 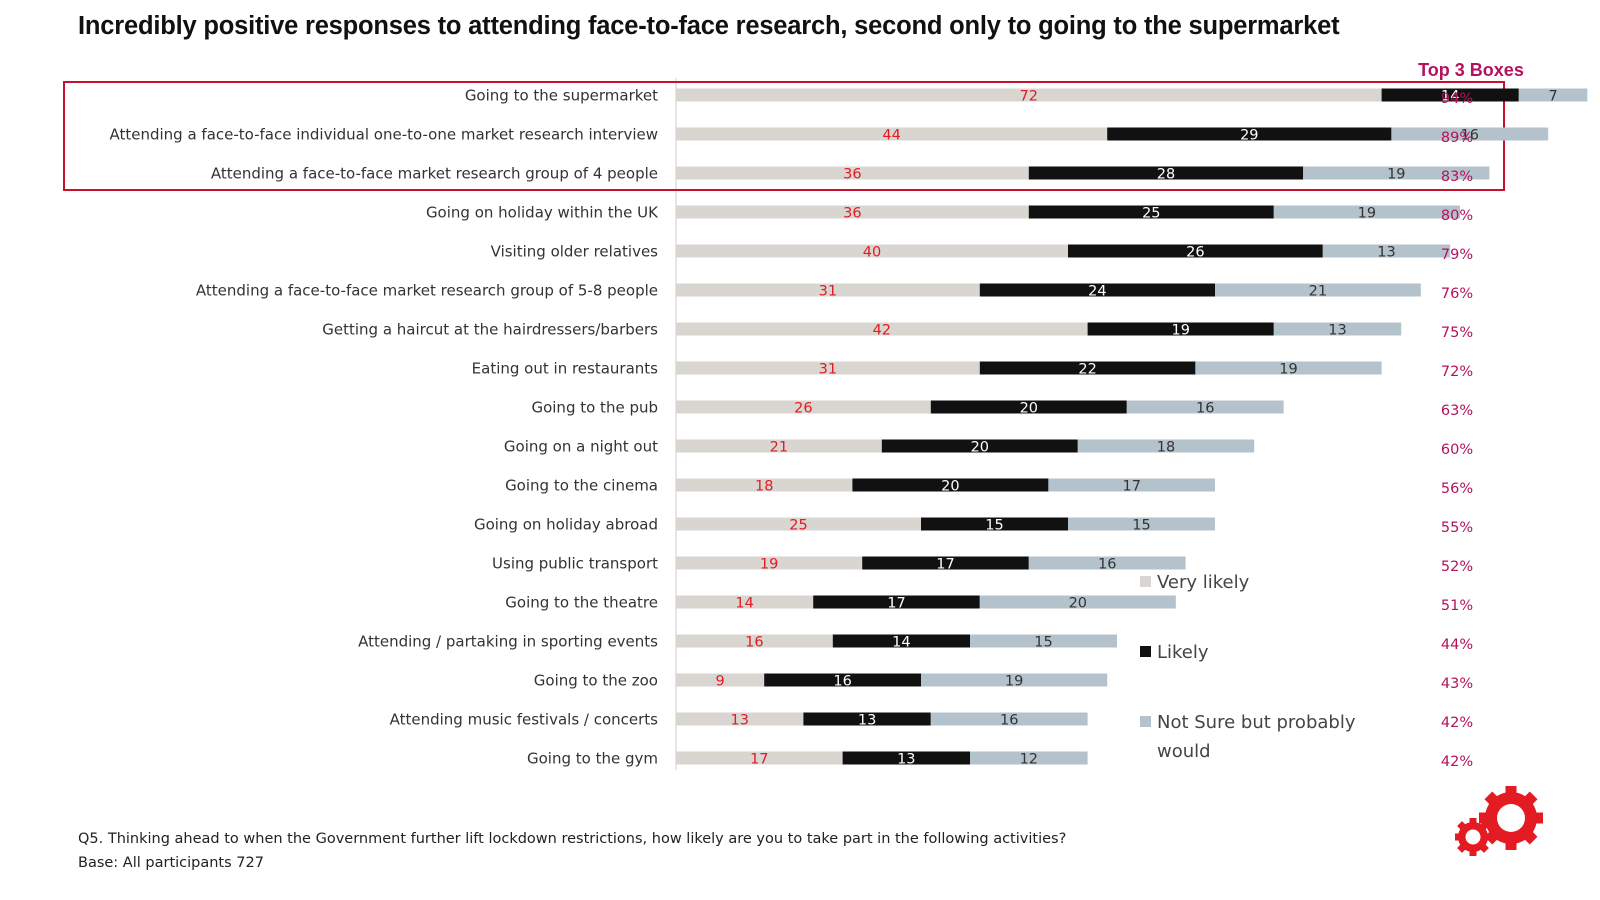 I want to click on top3-value: 51%, so click(x=1457, y=606).